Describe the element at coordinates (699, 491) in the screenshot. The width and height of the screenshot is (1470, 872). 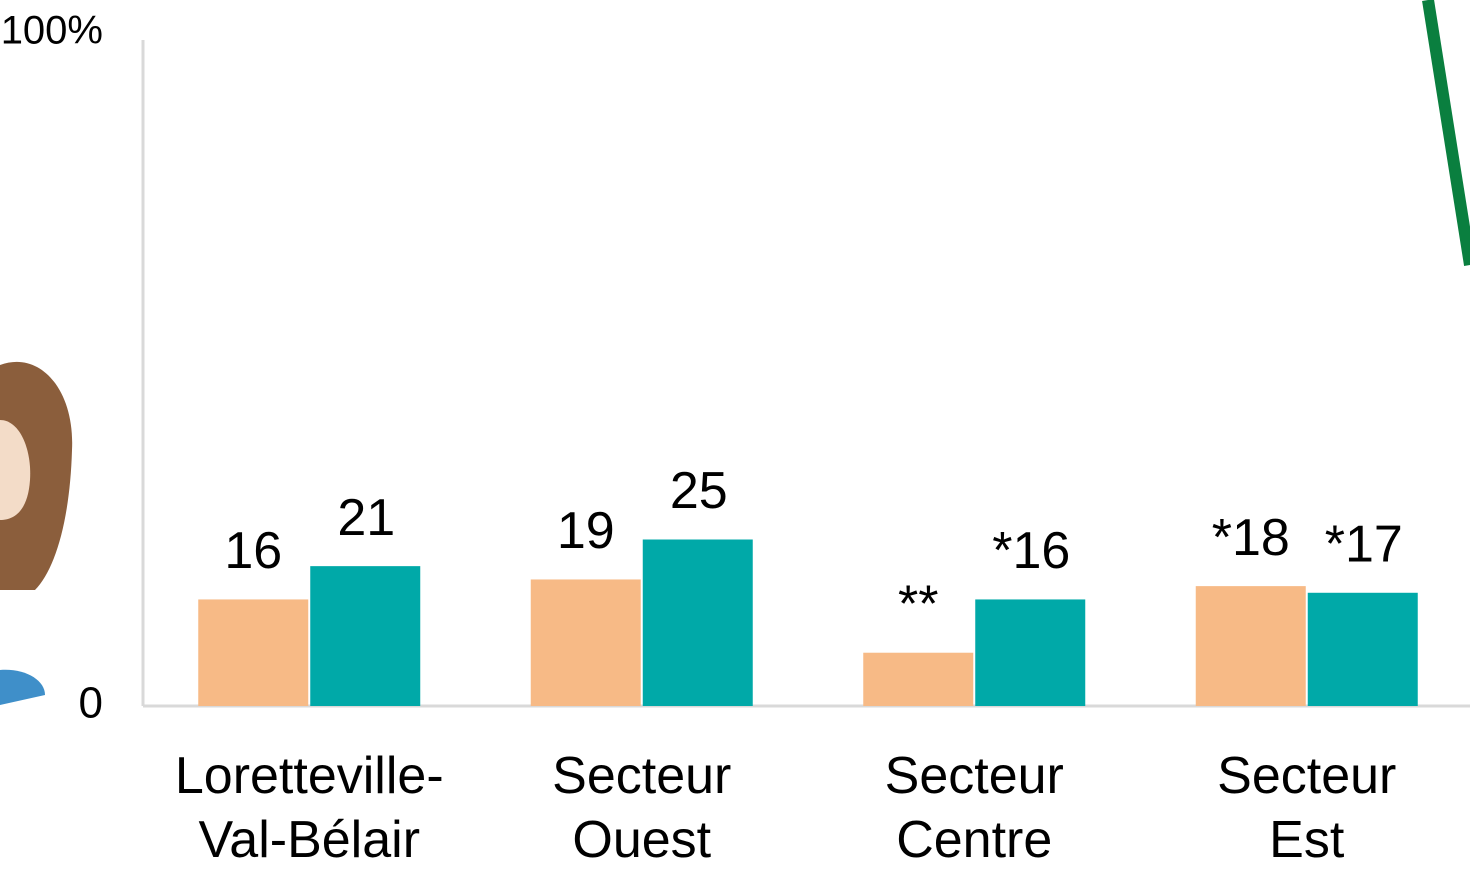
I see `data-label: 25` at that location.